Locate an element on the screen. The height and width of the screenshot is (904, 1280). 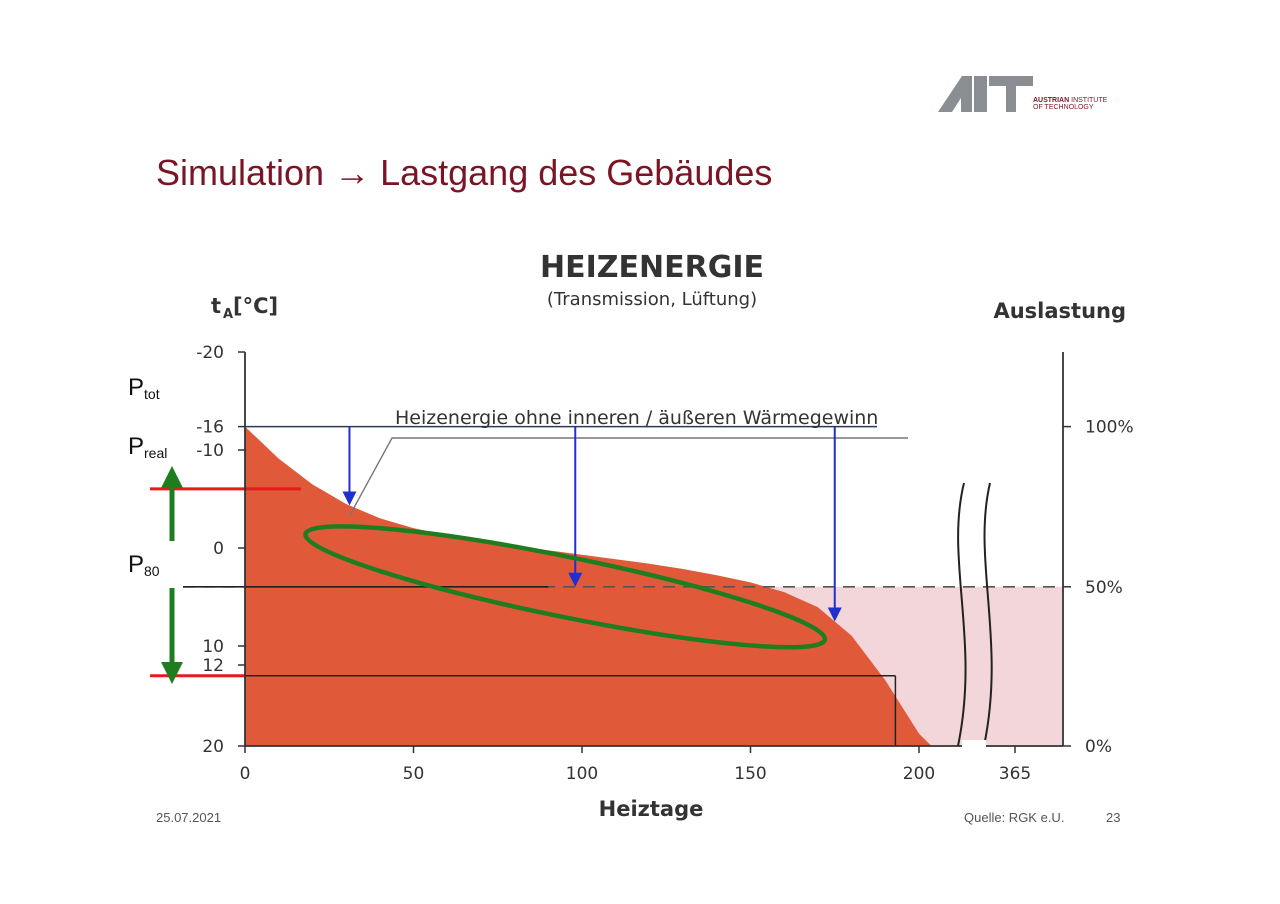
green-arrow-down-head is located at coordinates (172, 673).